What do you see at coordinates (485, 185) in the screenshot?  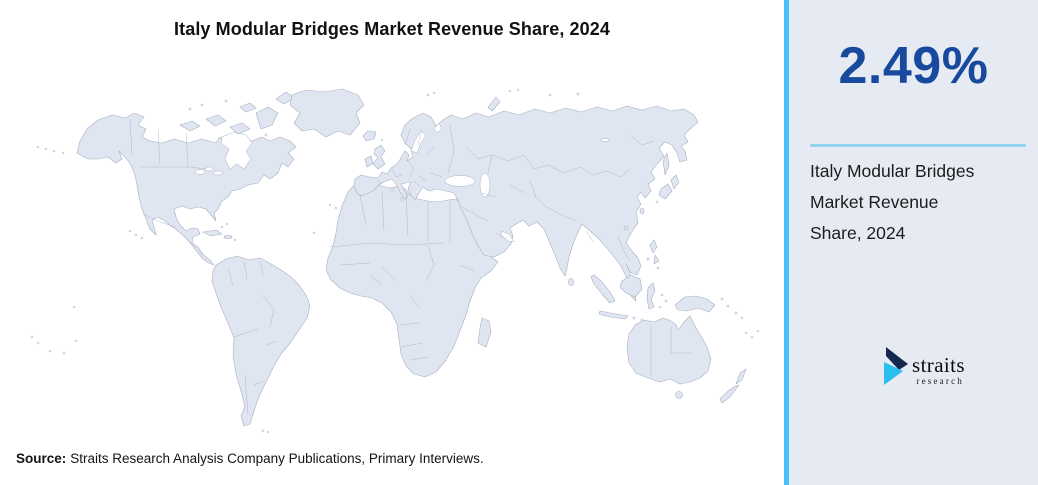 I see `caspian-sea` at bounding box center [485, 185].